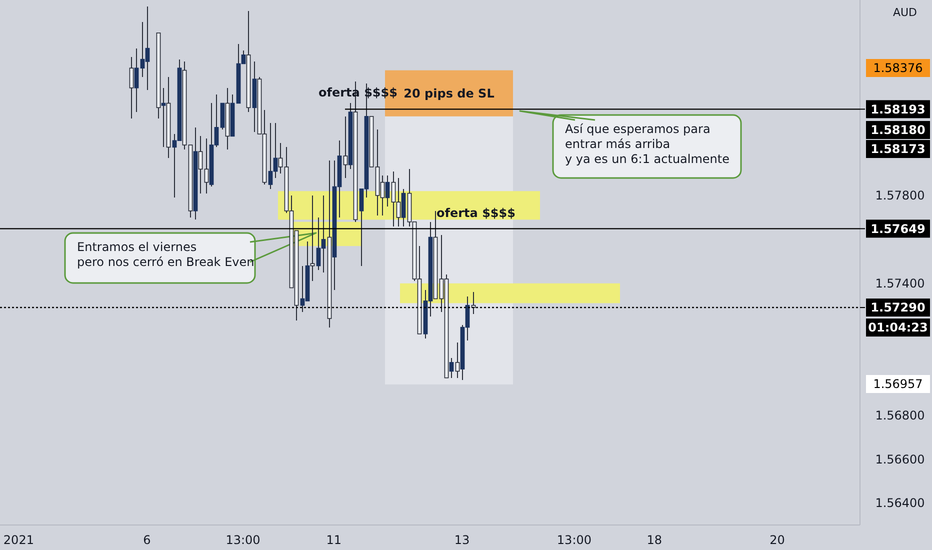 The width and height of the screenshot is (932, 550). I want to click on y-tick-label: 1.56600, so click(900, 459).